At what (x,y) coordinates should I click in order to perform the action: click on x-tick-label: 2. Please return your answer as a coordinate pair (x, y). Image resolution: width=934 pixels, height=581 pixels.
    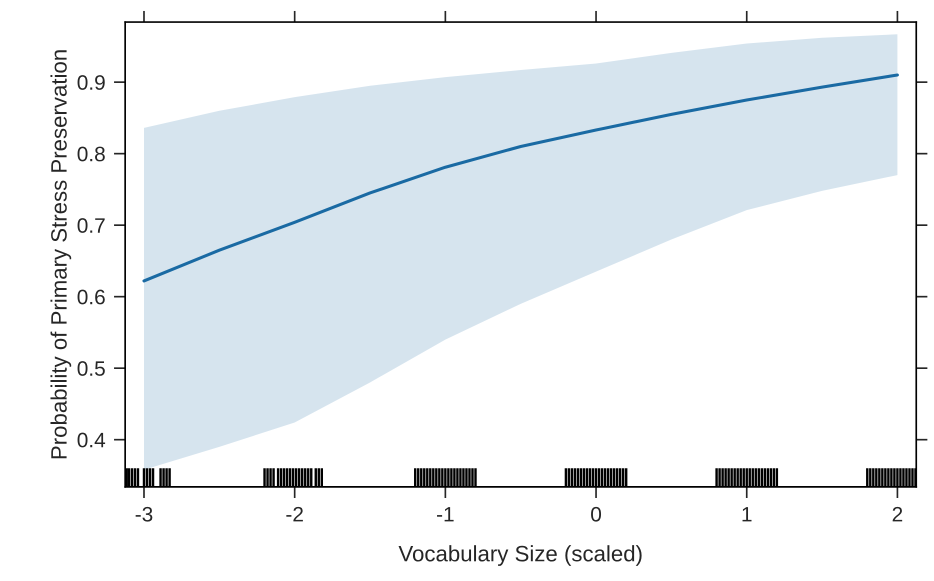
    Looking at the image, I should click on (897, 514).